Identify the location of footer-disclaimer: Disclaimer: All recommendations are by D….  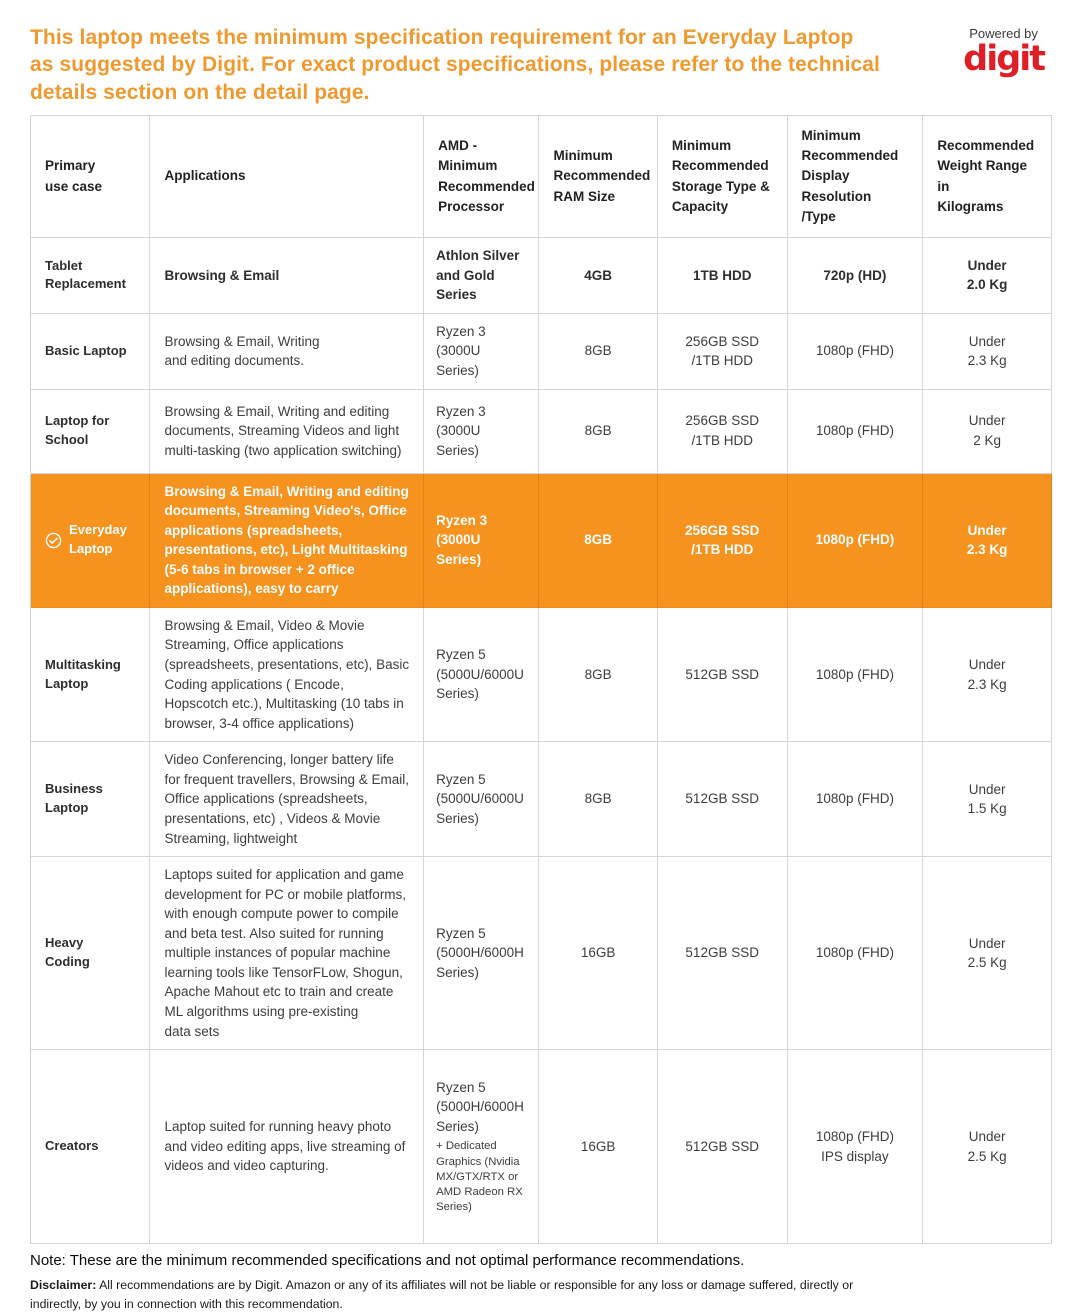
(460, 1294).